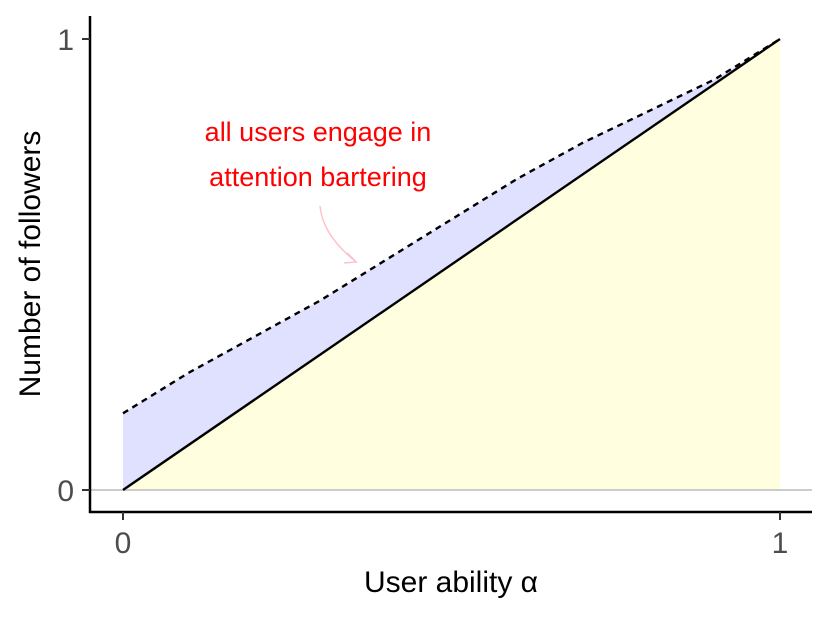 This screenshot has width=830, height=623. I want to click on x-tick-label: 1, so click(780, 543).